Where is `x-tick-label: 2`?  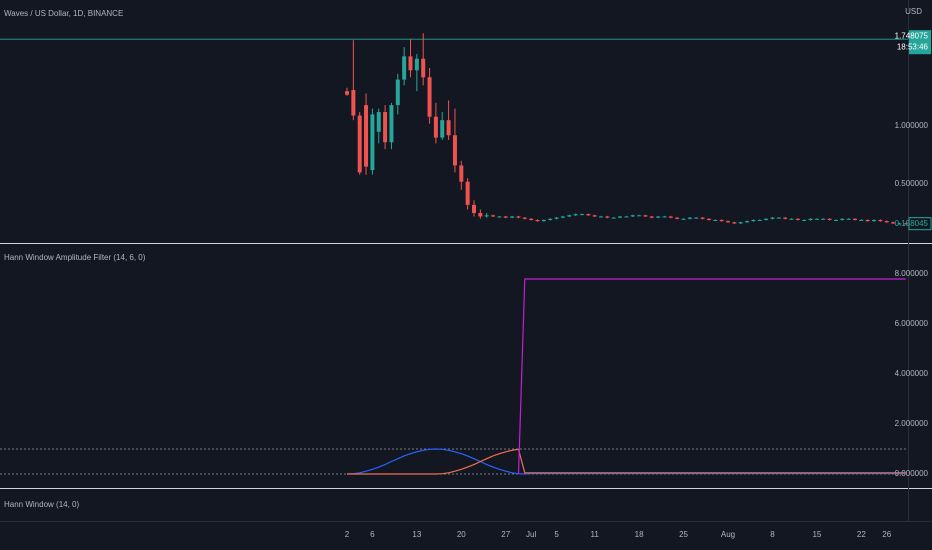 x-tick-label: 2 is located at coordinates (347, 534).